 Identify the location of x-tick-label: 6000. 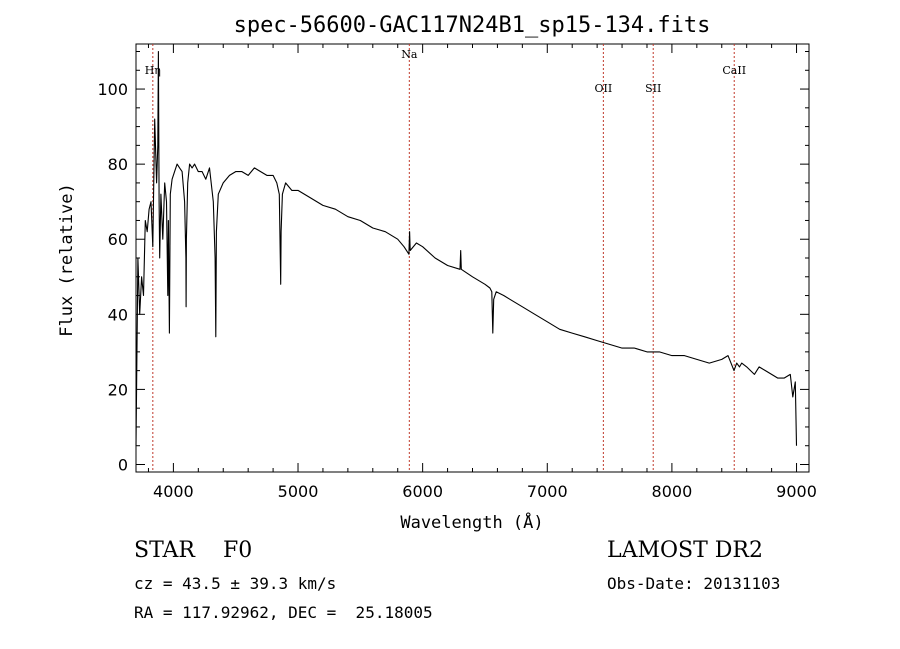
(422, 491).